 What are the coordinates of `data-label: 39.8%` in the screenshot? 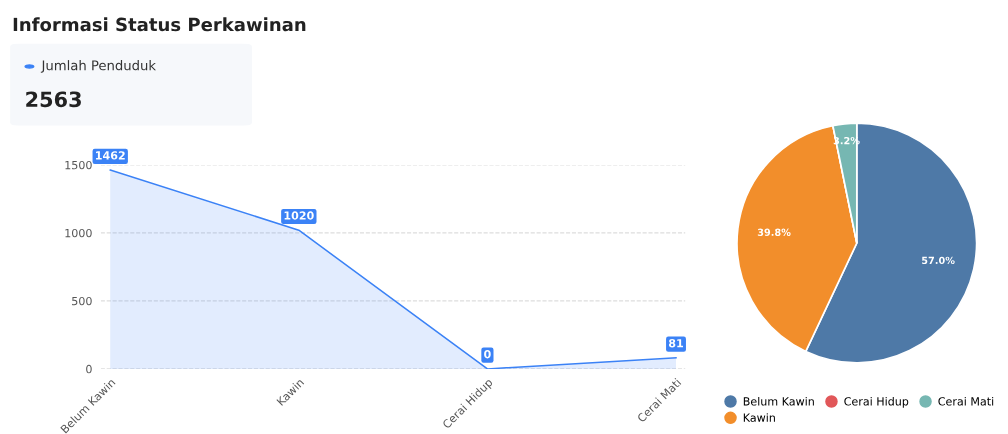 It's located at (774, 232).